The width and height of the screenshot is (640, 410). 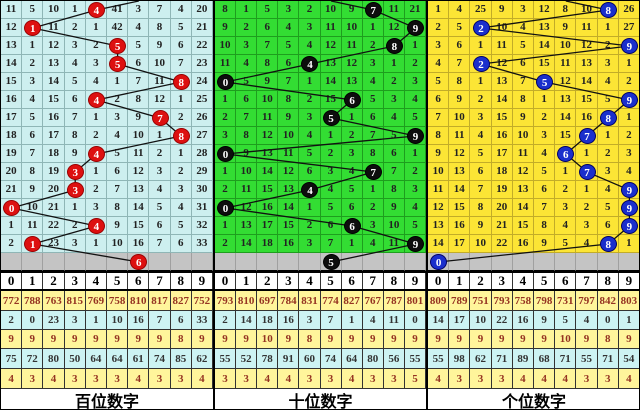 What do you see at coordinates (373, 359) in the screenshot?
I see `stat-cell: 80` at bounding box center [373, 359].